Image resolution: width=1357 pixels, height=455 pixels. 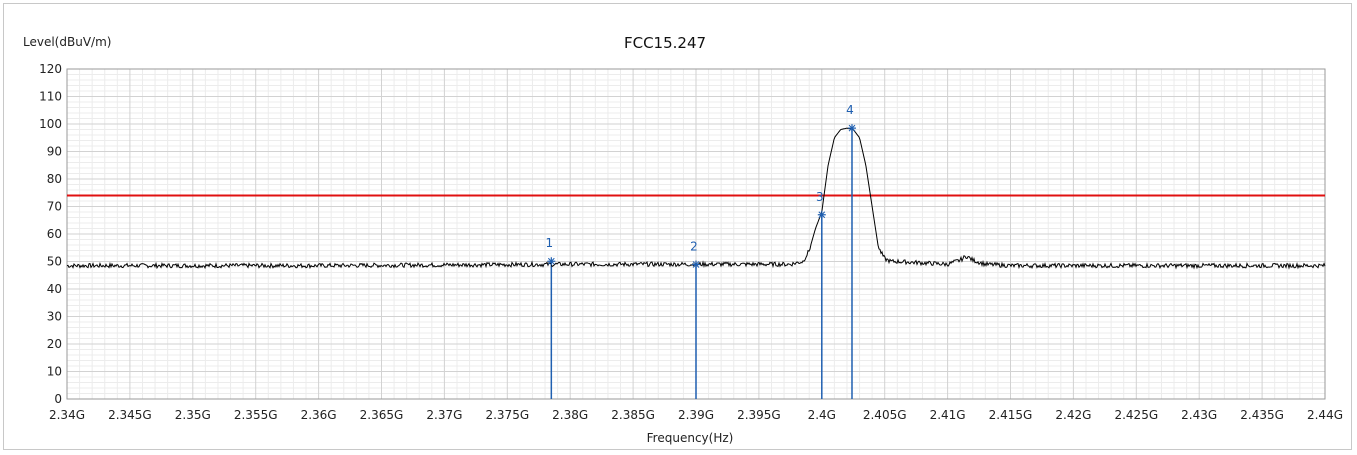 I want to click on marker-lines, so click(x=701, y=263).